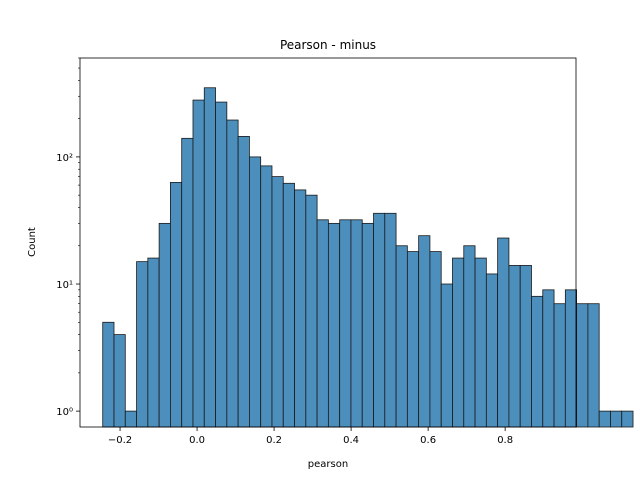  Describe the element at coordinates (328, 45) in the screenshot. I see `chart-title: Pearson - minus` at that location.